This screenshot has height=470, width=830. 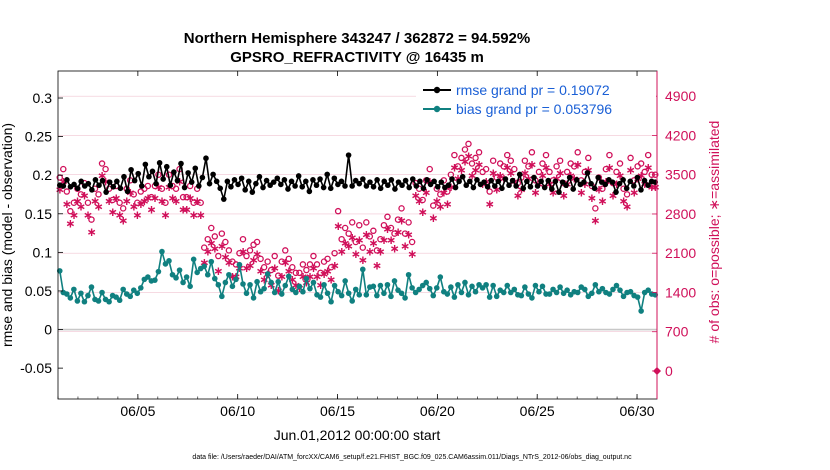 I want to click on y-right-tick-label-7: 0, so click(x=669, y=371).